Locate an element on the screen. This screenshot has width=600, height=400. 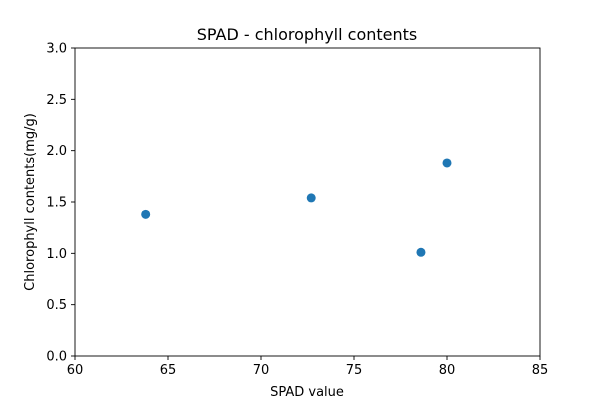
y-axis-label: Chlorophyll contents(mg/g) is located at coordinates (30, 202).